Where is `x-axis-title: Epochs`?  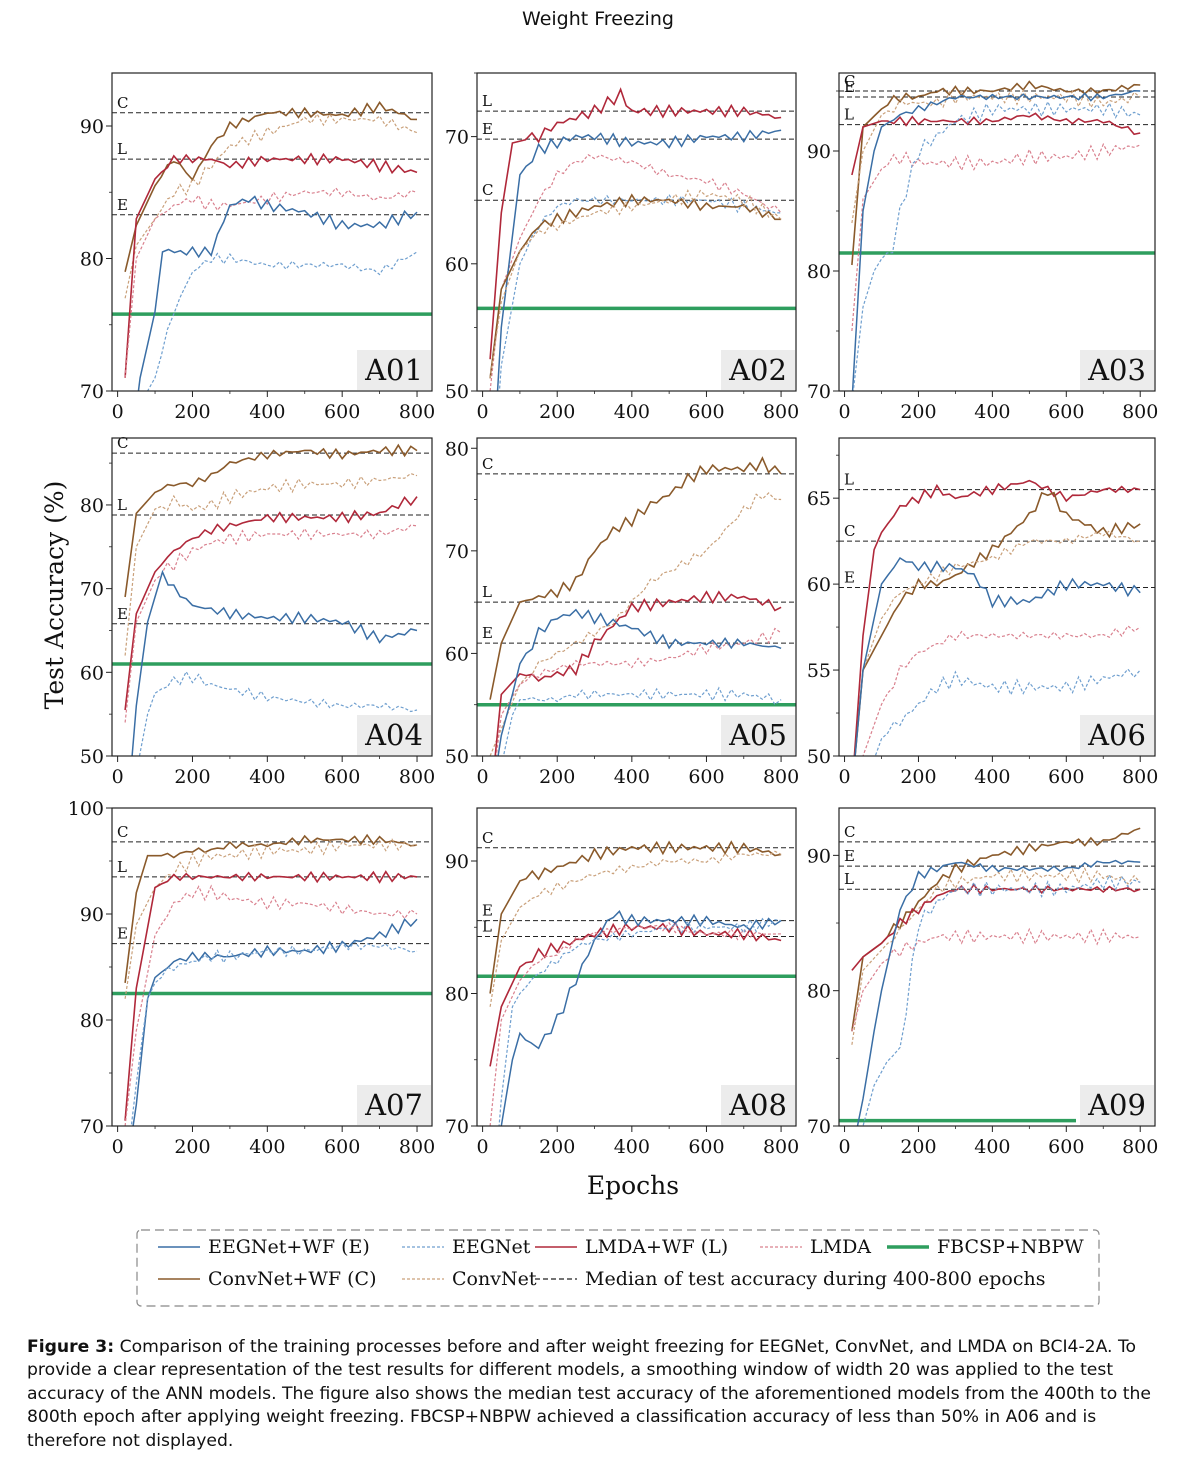
x-axis-title: Epochs is located at coordinates (633, 1185).